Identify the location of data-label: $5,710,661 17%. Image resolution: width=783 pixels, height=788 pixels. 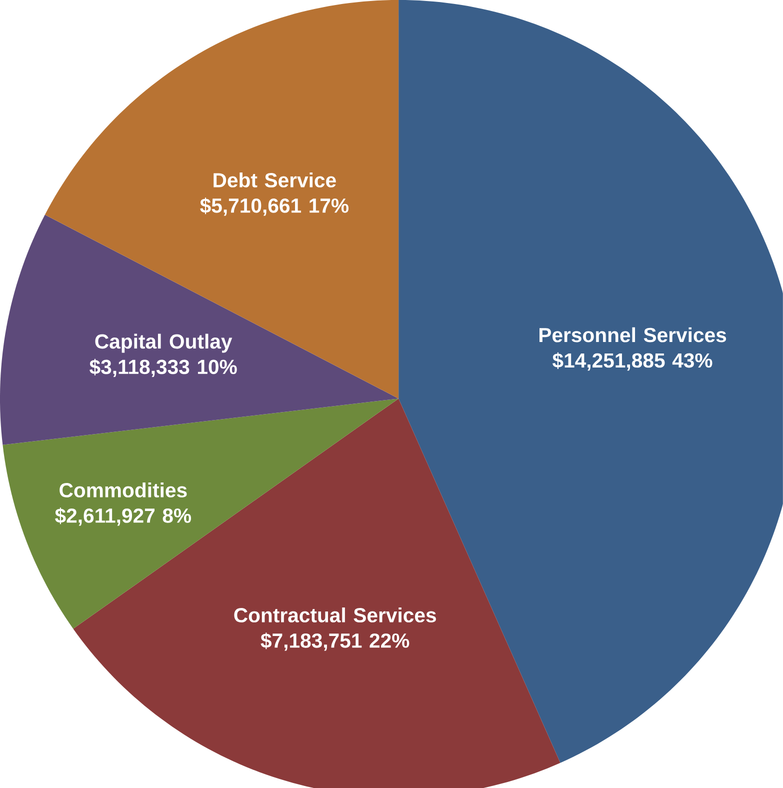
(274, 207).